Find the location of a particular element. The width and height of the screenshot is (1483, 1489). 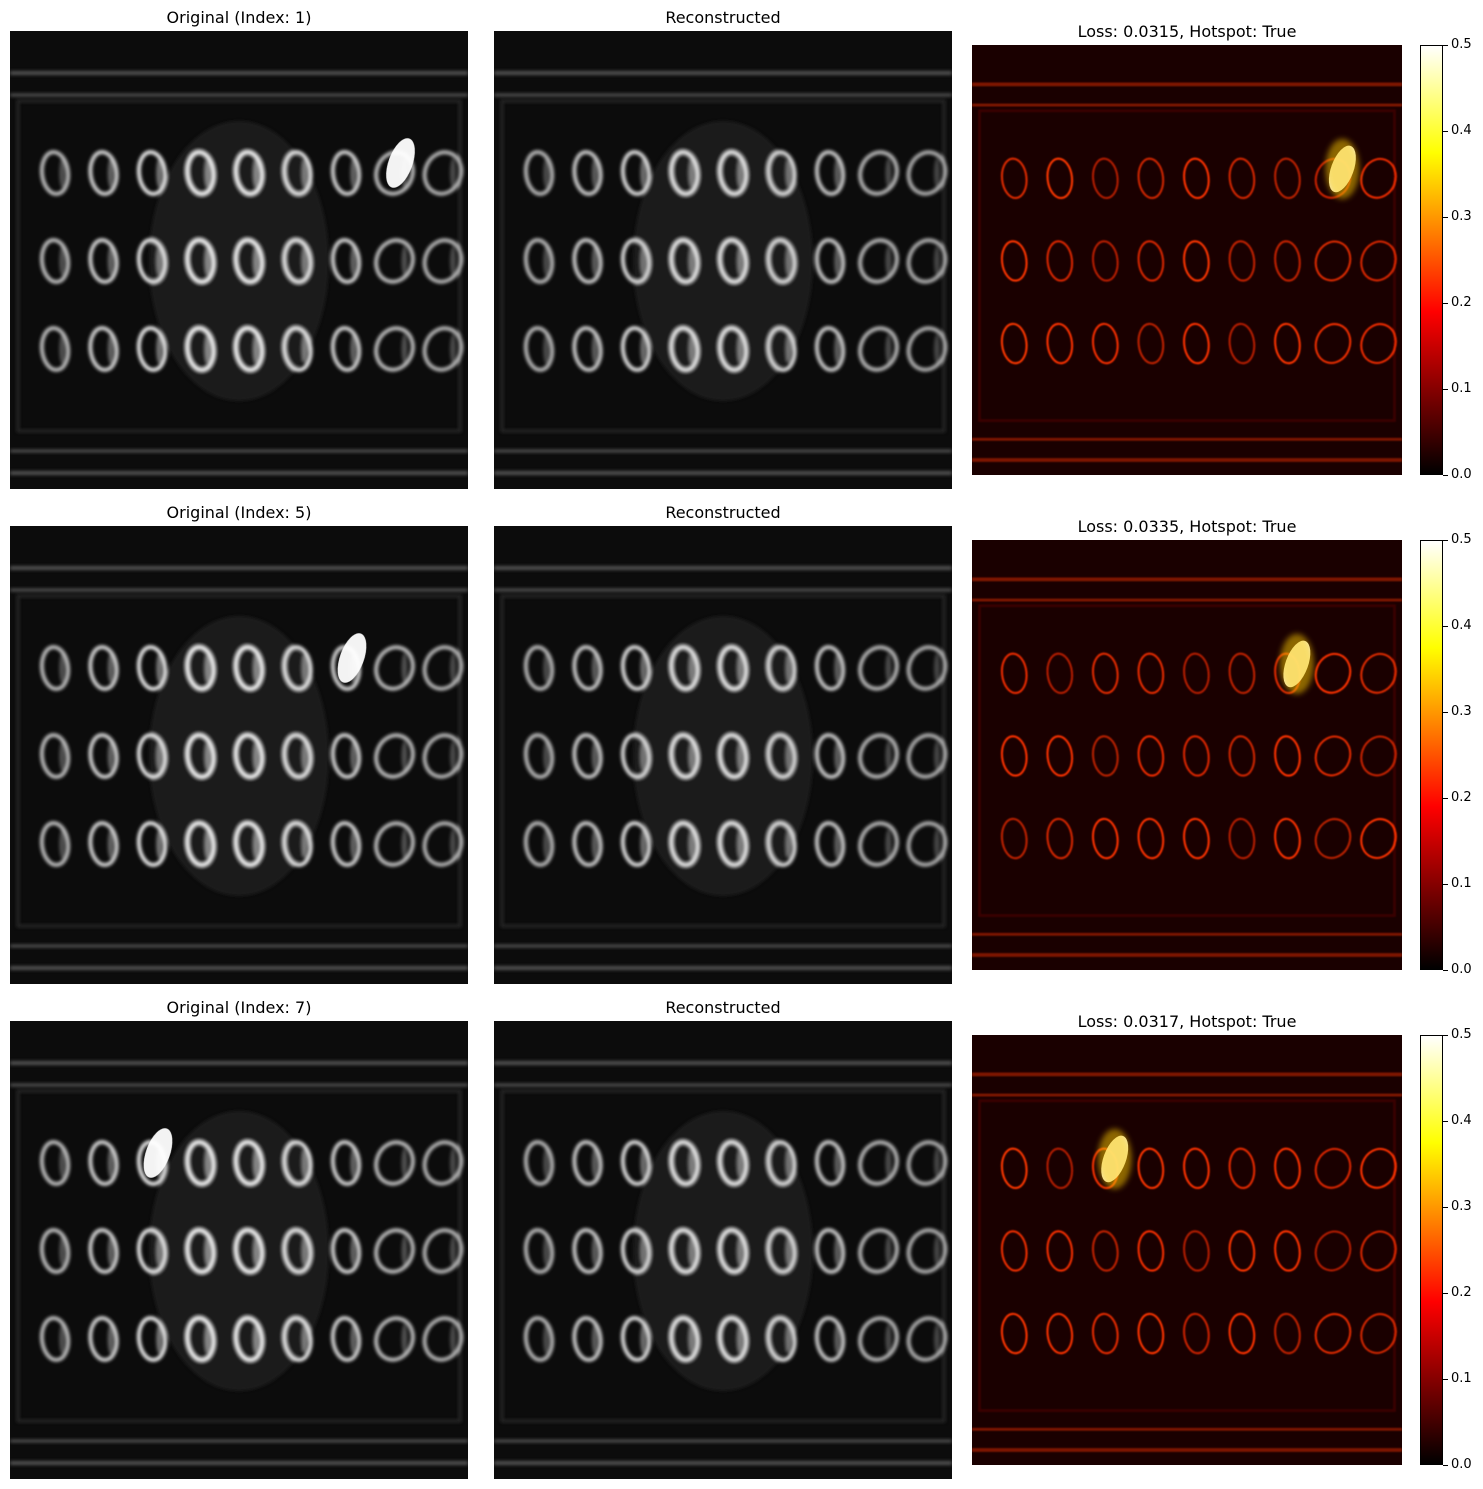

reconstructed-title-2: Reconstructed is located at coordinates (723, 513).